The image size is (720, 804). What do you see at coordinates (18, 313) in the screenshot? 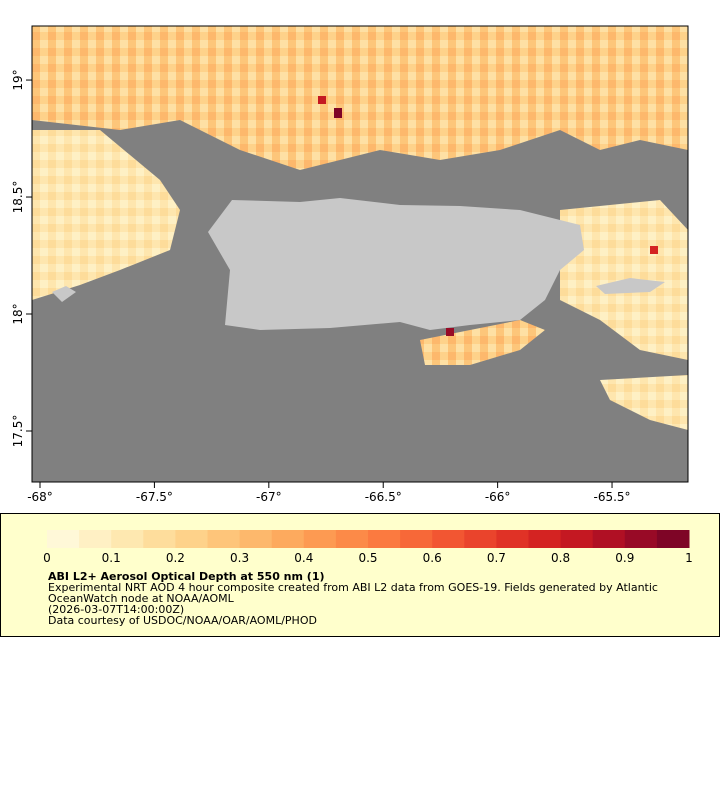
I see `y-tick-label: 18°` at bounding box center [18, 313].